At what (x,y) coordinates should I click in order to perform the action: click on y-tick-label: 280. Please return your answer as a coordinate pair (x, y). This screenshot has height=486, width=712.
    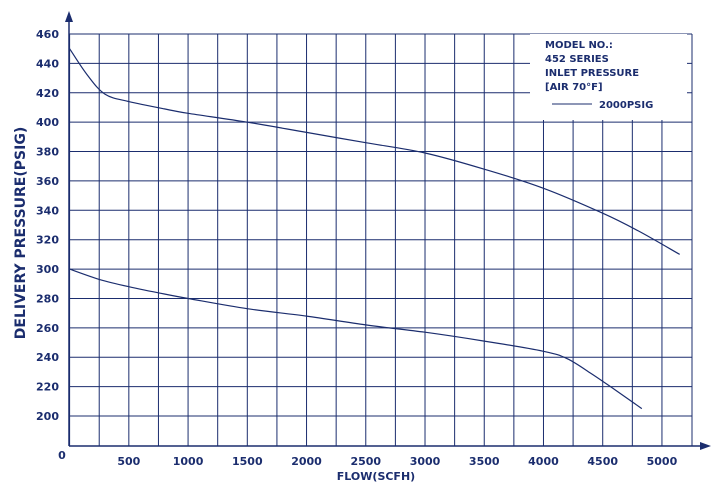
    Looking at the image, I should click on (47, 298).